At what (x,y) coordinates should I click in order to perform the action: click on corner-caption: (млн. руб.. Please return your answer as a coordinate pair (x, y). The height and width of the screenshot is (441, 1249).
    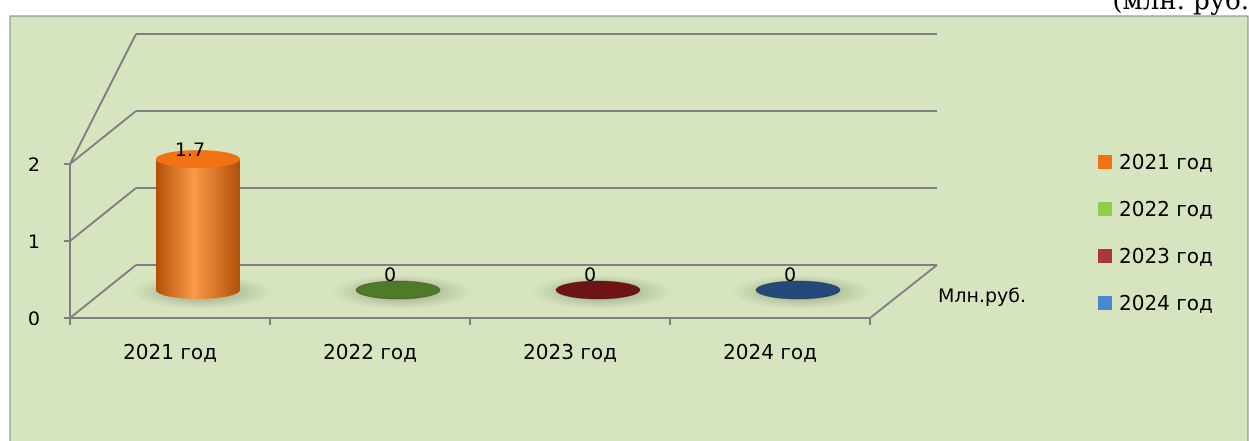
    Looking at the image, I should click on (1180, 8).